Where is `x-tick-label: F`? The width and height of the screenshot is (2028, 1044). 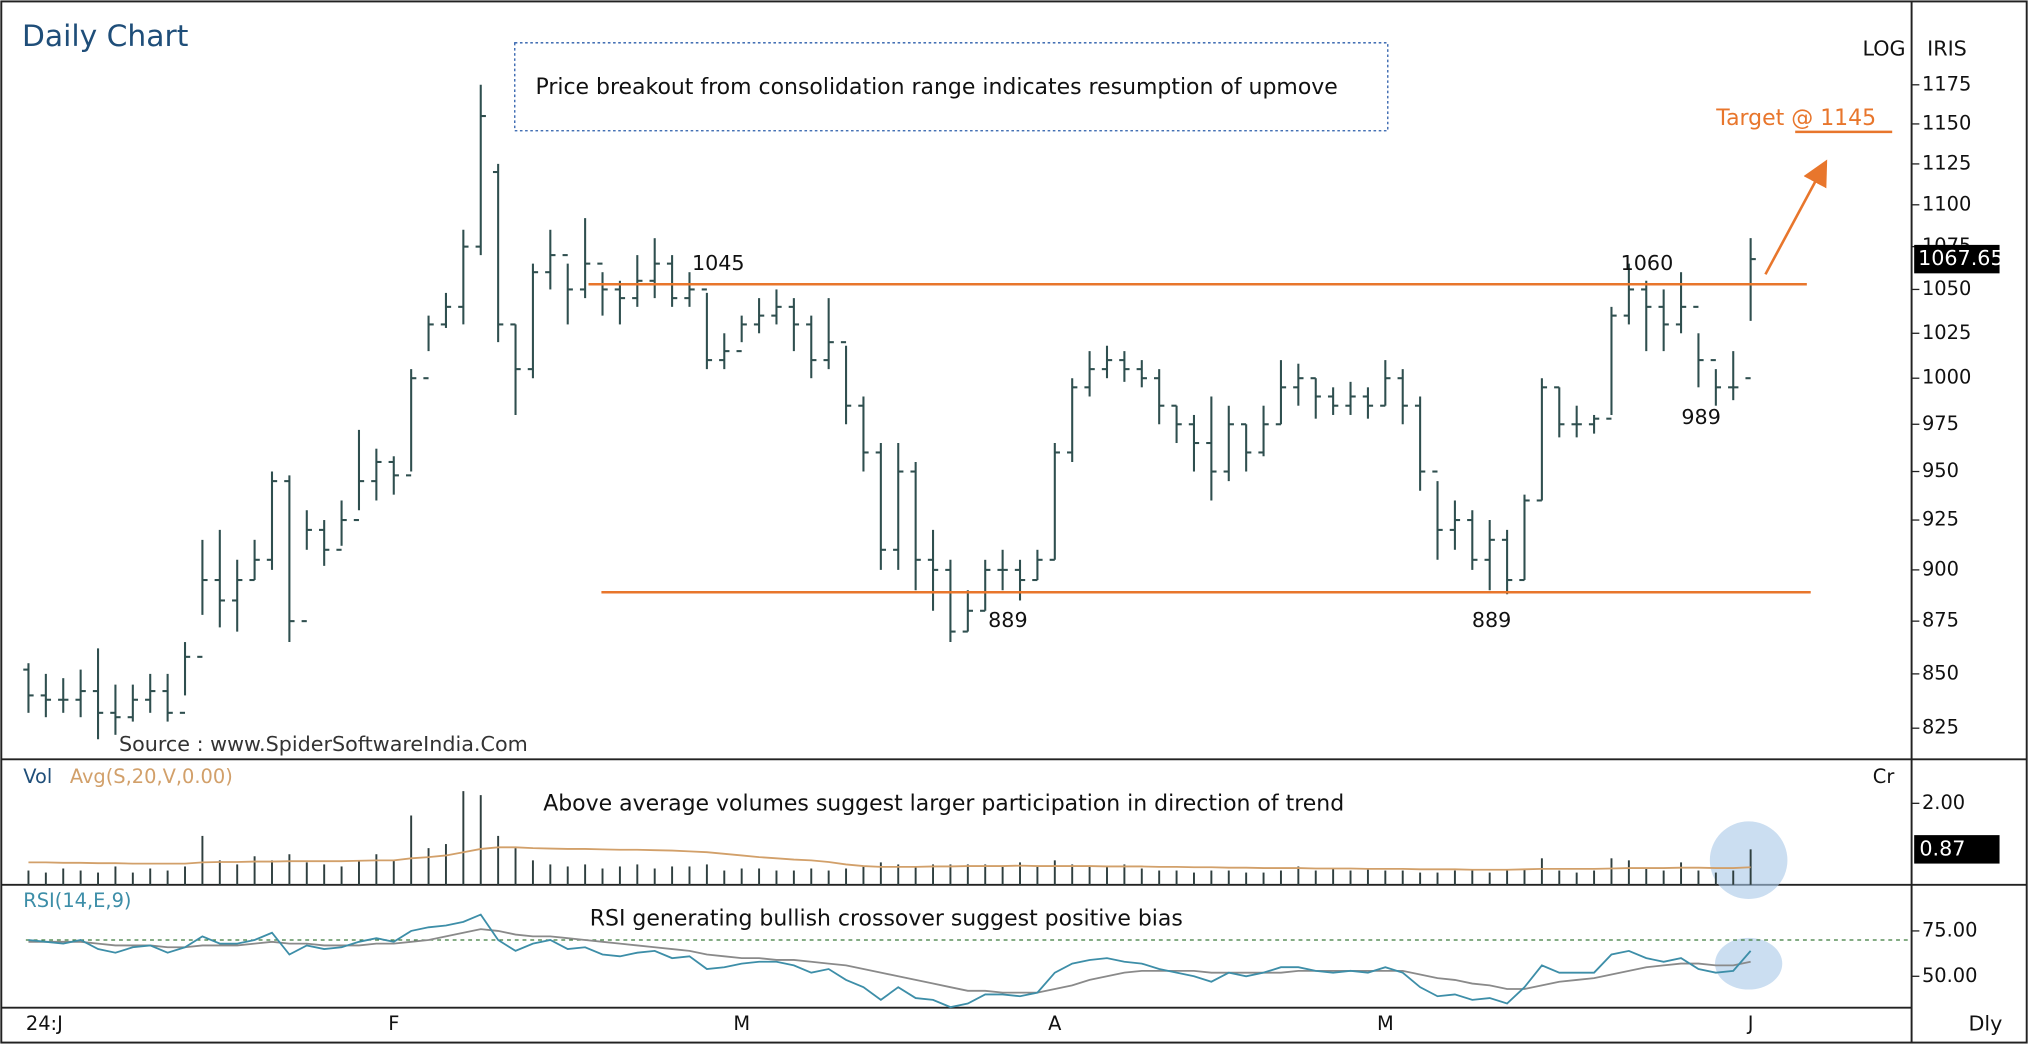
x-tick-label: F is located at coordinates (393, 1023).